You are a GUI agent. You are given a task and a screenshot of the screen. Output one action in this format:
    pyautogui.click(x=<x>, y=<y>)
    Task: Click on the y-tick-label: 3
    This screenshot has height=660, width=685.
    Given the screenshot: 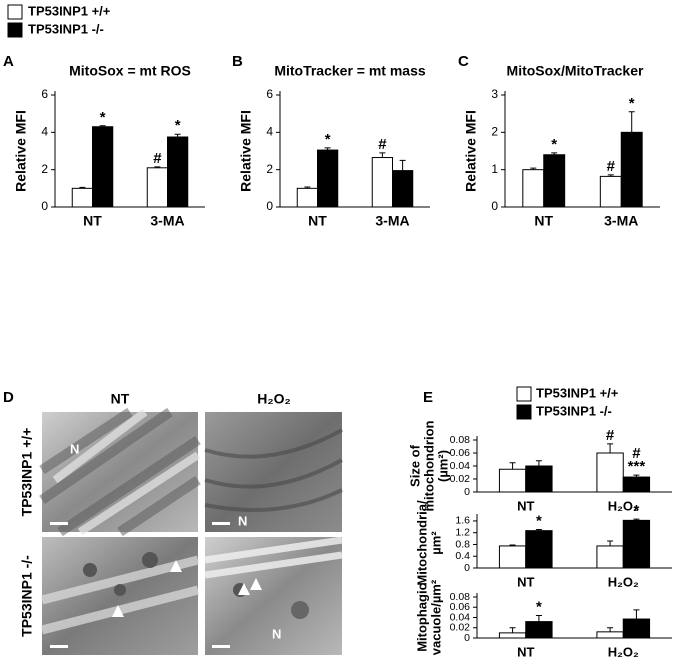 What is the action you would take?
    pyautogui.click(x=494, y=94)
    